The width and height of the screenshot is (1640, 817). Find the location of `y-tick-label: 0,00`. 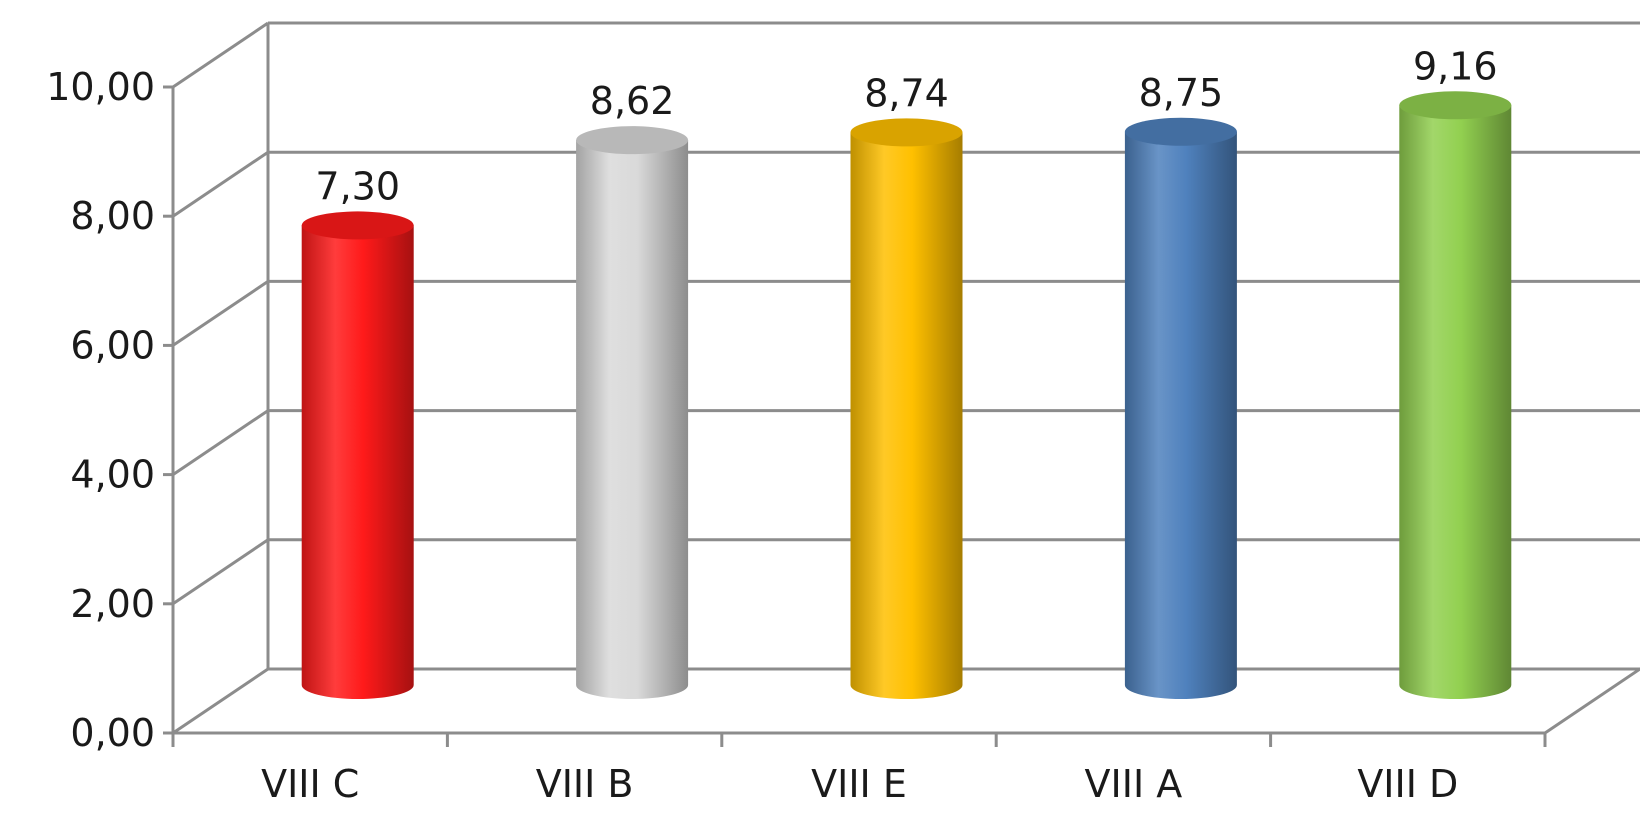

y-tick-label: 0,00 is located at coordinates (112, 733).